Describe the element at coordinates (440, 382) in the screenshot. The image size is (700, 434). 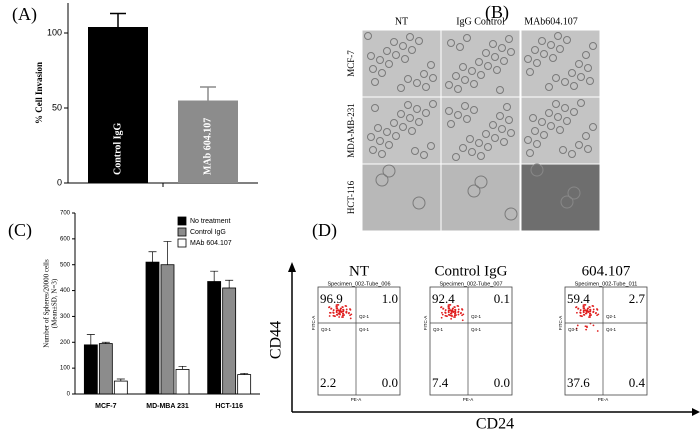
I see `quadrant-percent: 7.4` at that location.